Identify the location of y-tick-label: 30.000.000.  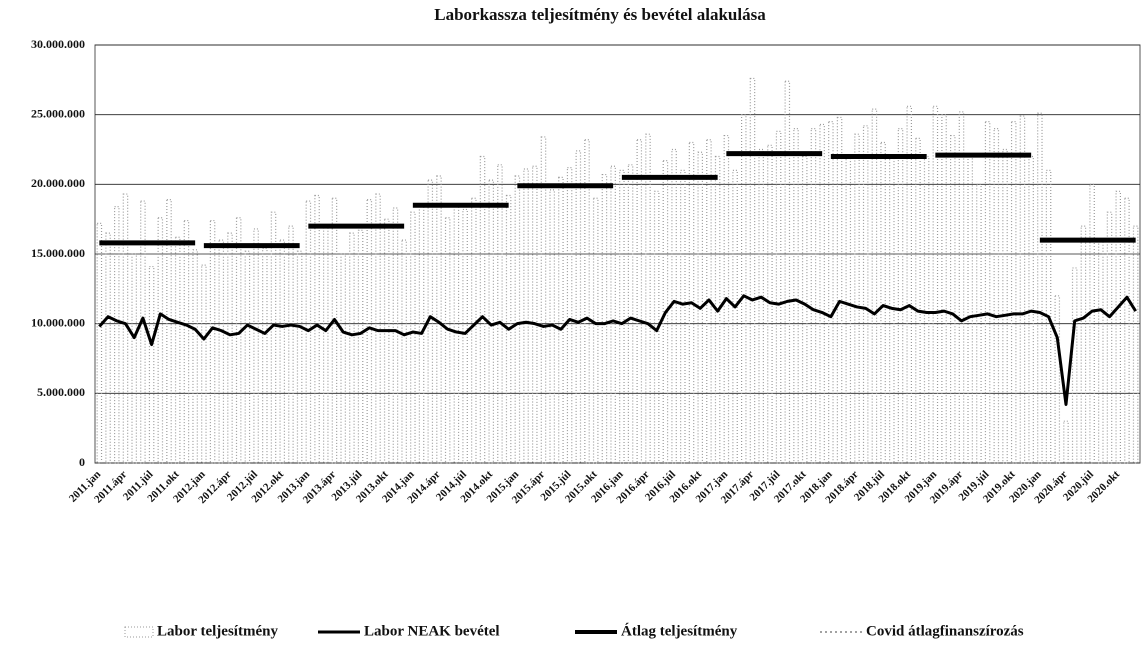
(58, 44).